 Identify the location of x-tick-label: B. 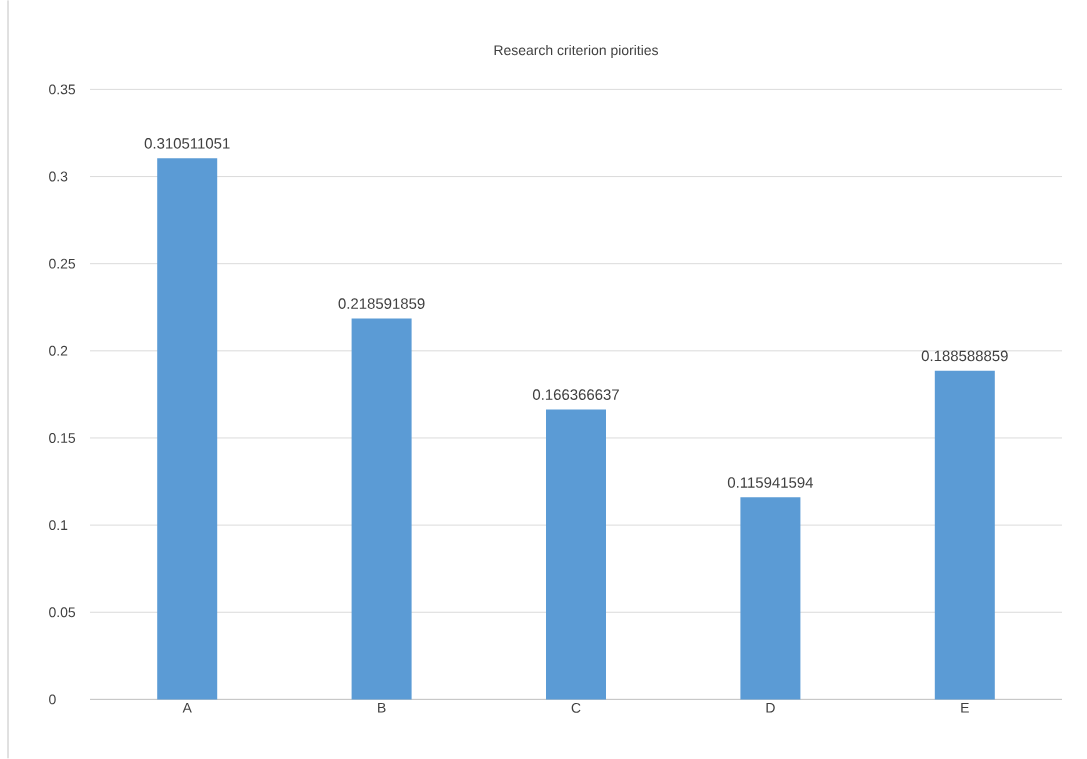
(382, 708).